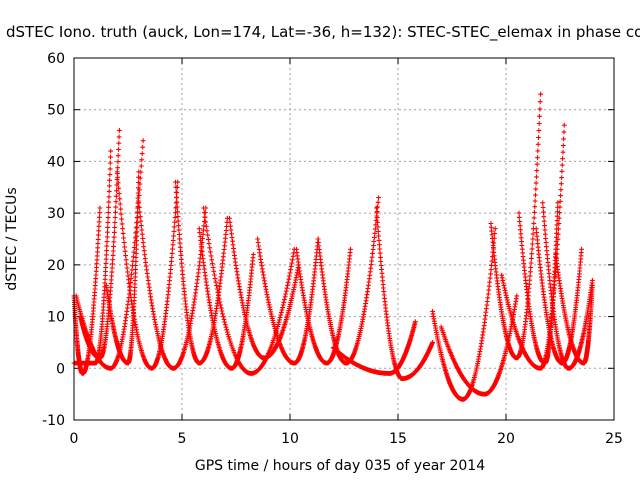 Image resolution: width=640 pixels, height=480 pixels. I want to click on y-tick-label: 40, so click(56, 162).